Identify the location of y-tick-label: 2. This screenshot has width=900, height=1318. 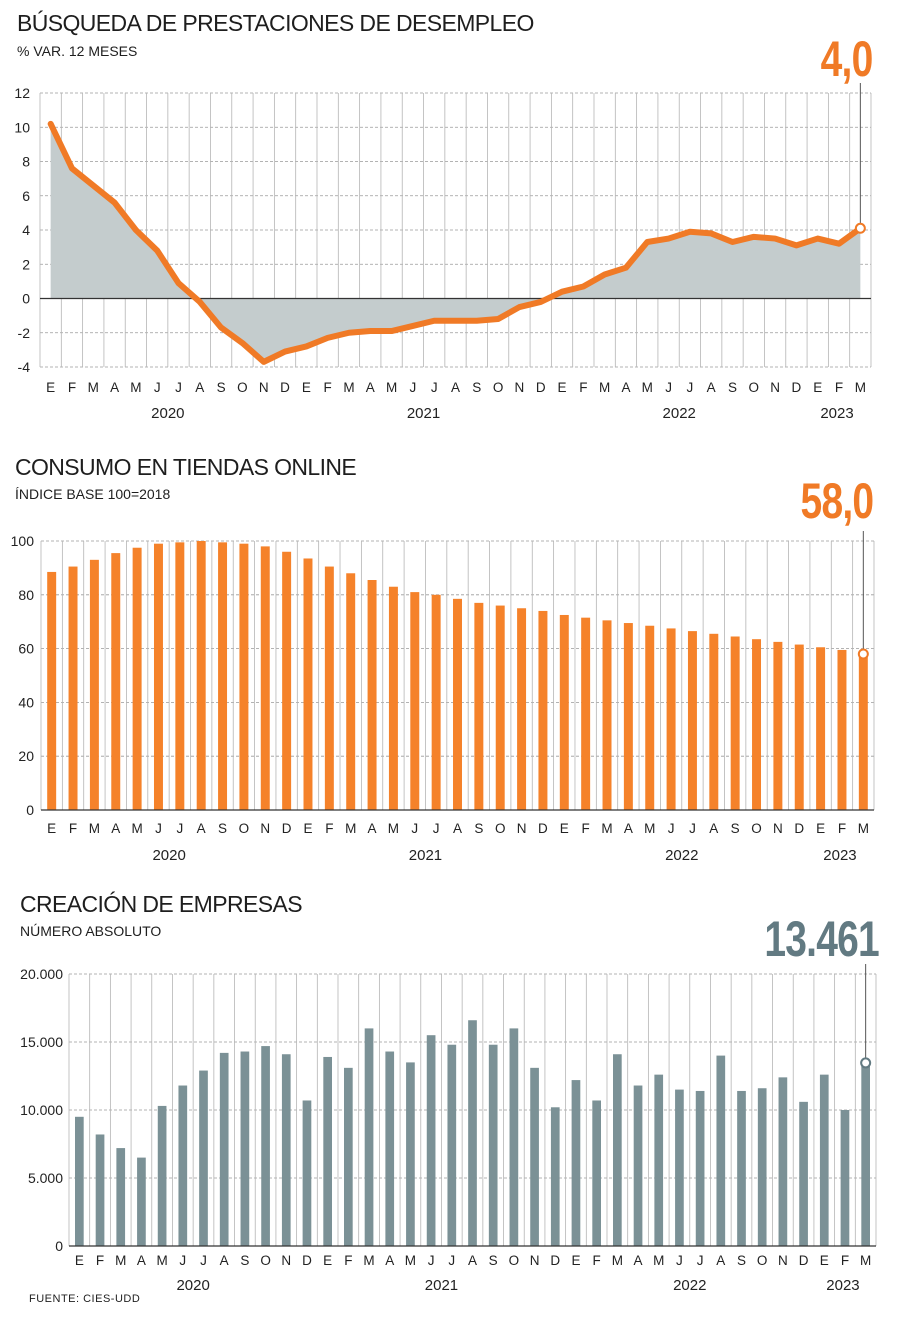
(26, 264).